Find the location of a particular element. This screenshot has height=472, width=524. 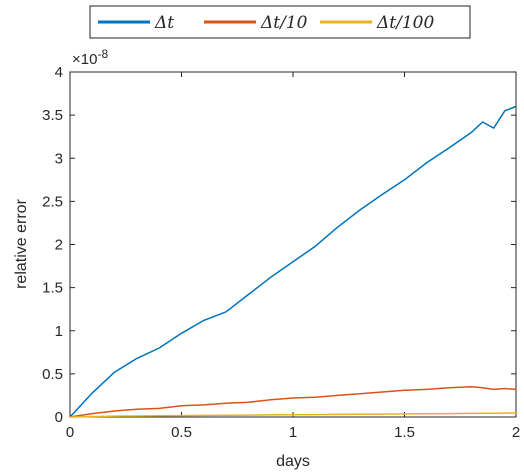

y-exponent-label: ×10⁻⁸ is located at coordinates (90, 57).